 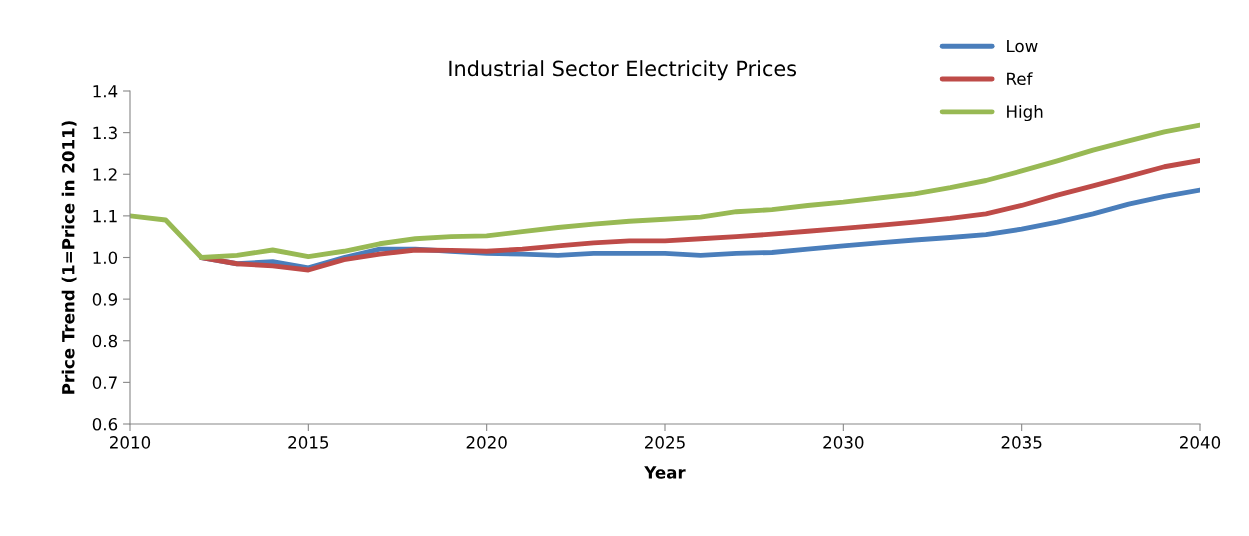 I want to click on x-tick-label: 2030, so click(x=843, y=442).